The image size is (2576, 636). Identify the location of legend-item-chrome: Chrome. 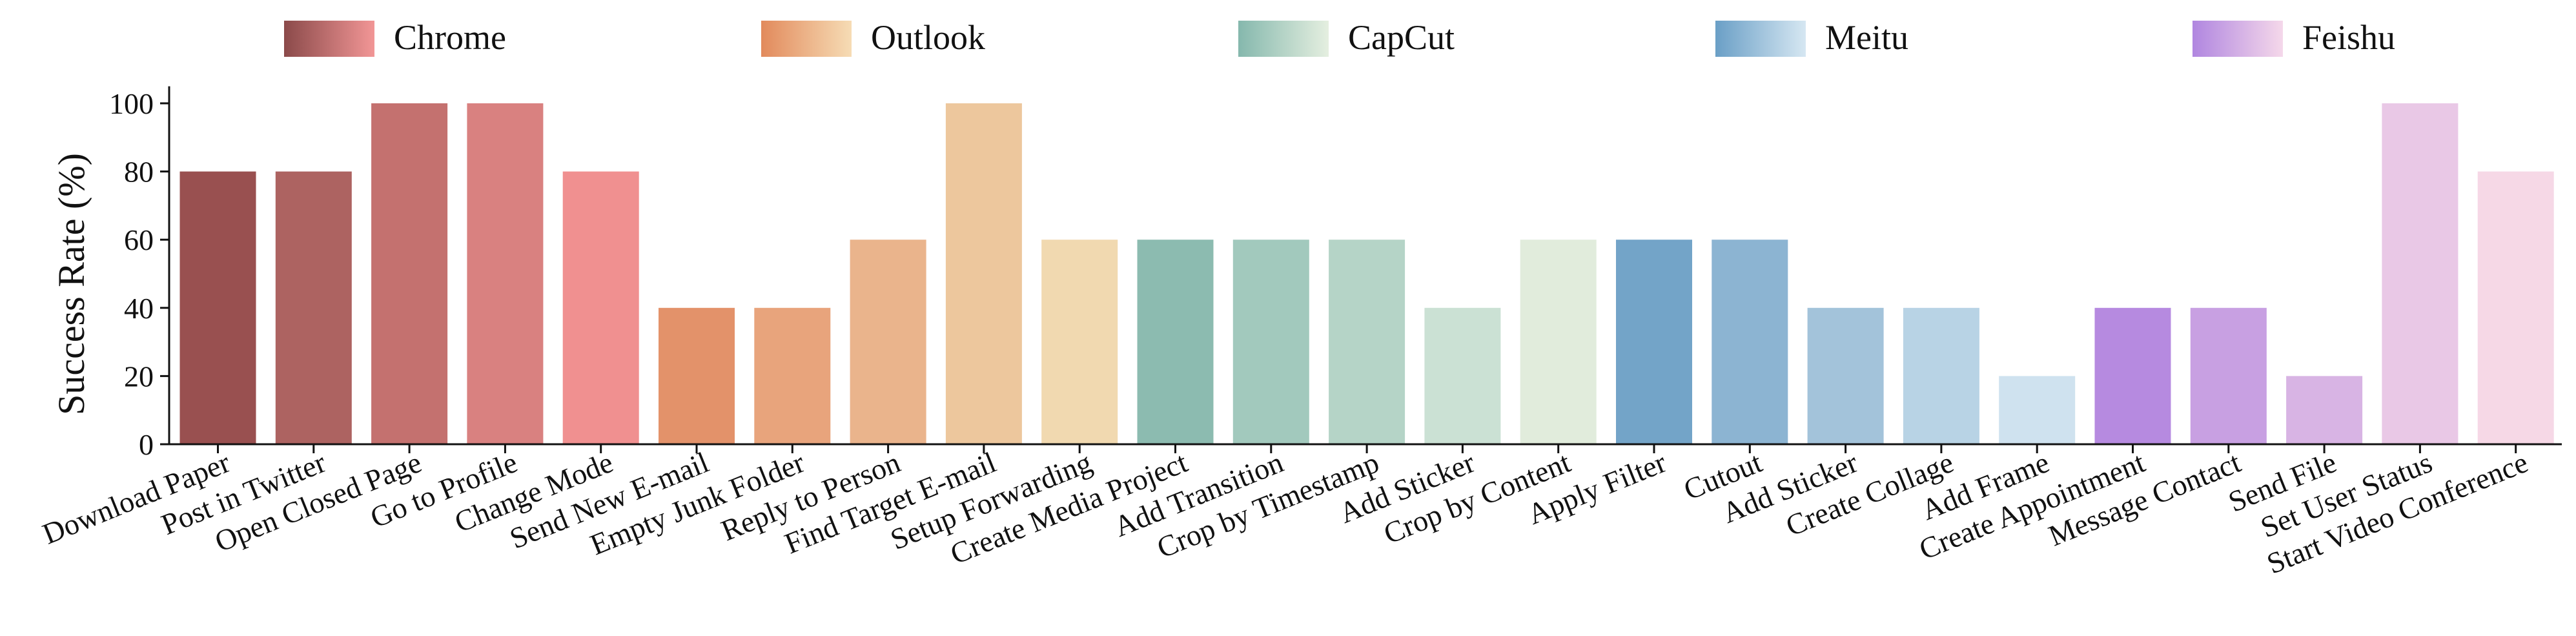
(395, 37).